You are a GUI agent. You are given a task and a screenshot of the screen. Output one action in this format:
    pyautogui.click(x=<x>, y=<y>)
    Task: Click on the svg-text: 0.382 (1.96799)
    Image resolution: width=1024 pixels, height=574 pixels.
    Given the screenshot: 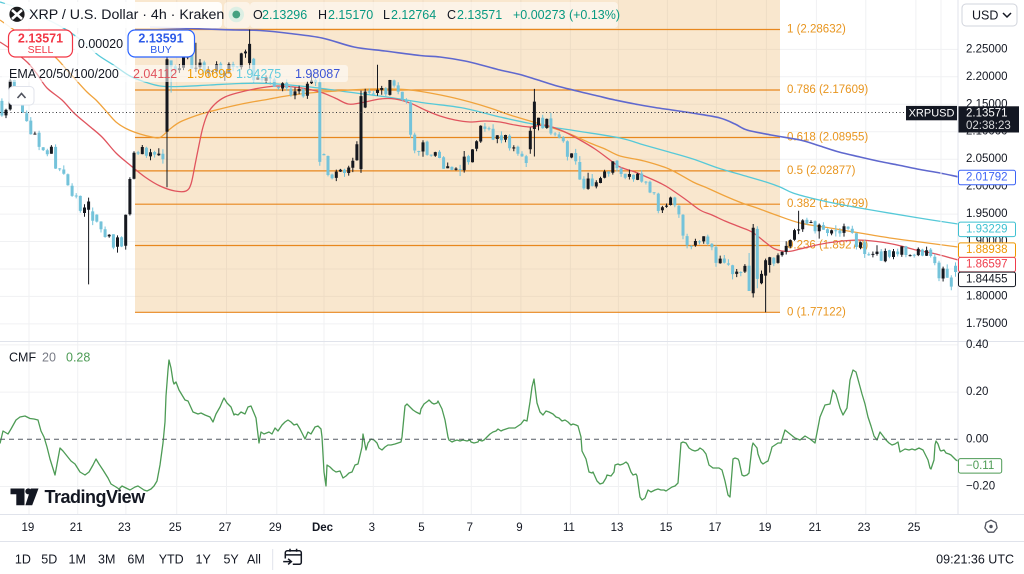 What is the action you would take?
    pyautogui.click(x=827, y=204)
    